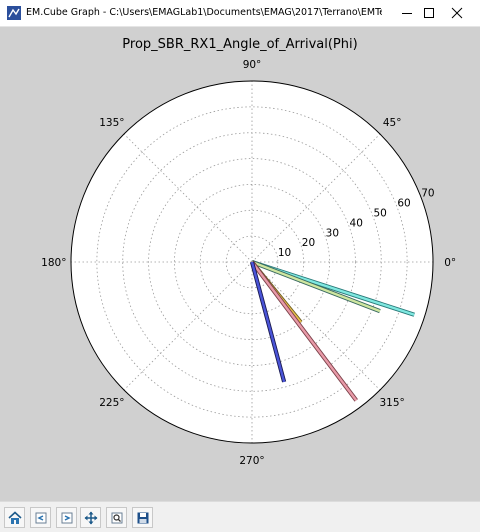 The height and width of the screenshot is (532, 480). I want to click on zoom-button, so click(116, 517).